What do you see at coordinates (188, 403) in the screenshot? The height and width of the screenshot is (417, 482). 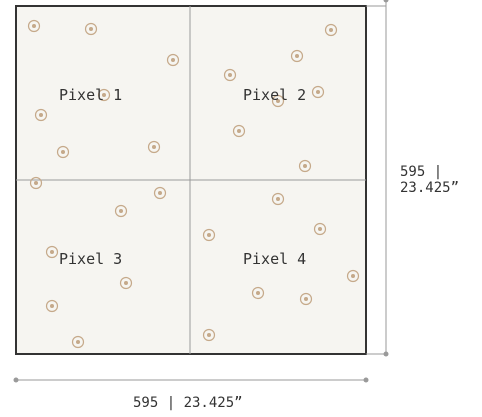 I see `width-dimension-label: 595 | 23.425”` at bounding box center [188, 403].